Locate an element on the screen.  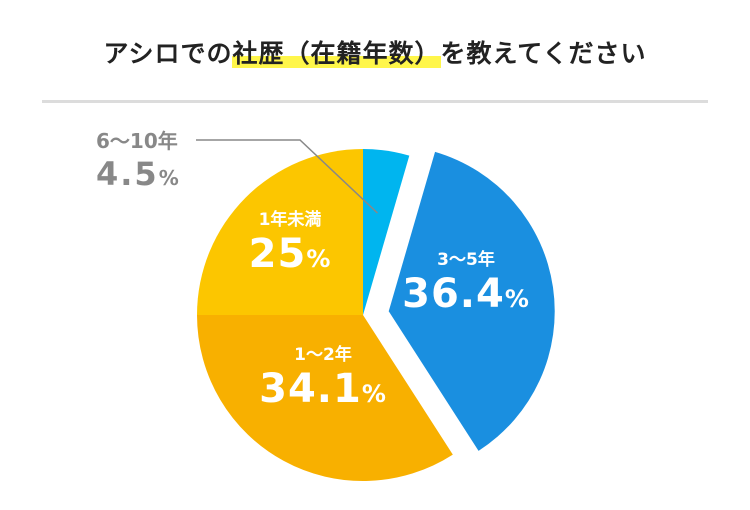
slice-label-3-5: 3〜5年 36.4% is located at coordinates (466, 286).